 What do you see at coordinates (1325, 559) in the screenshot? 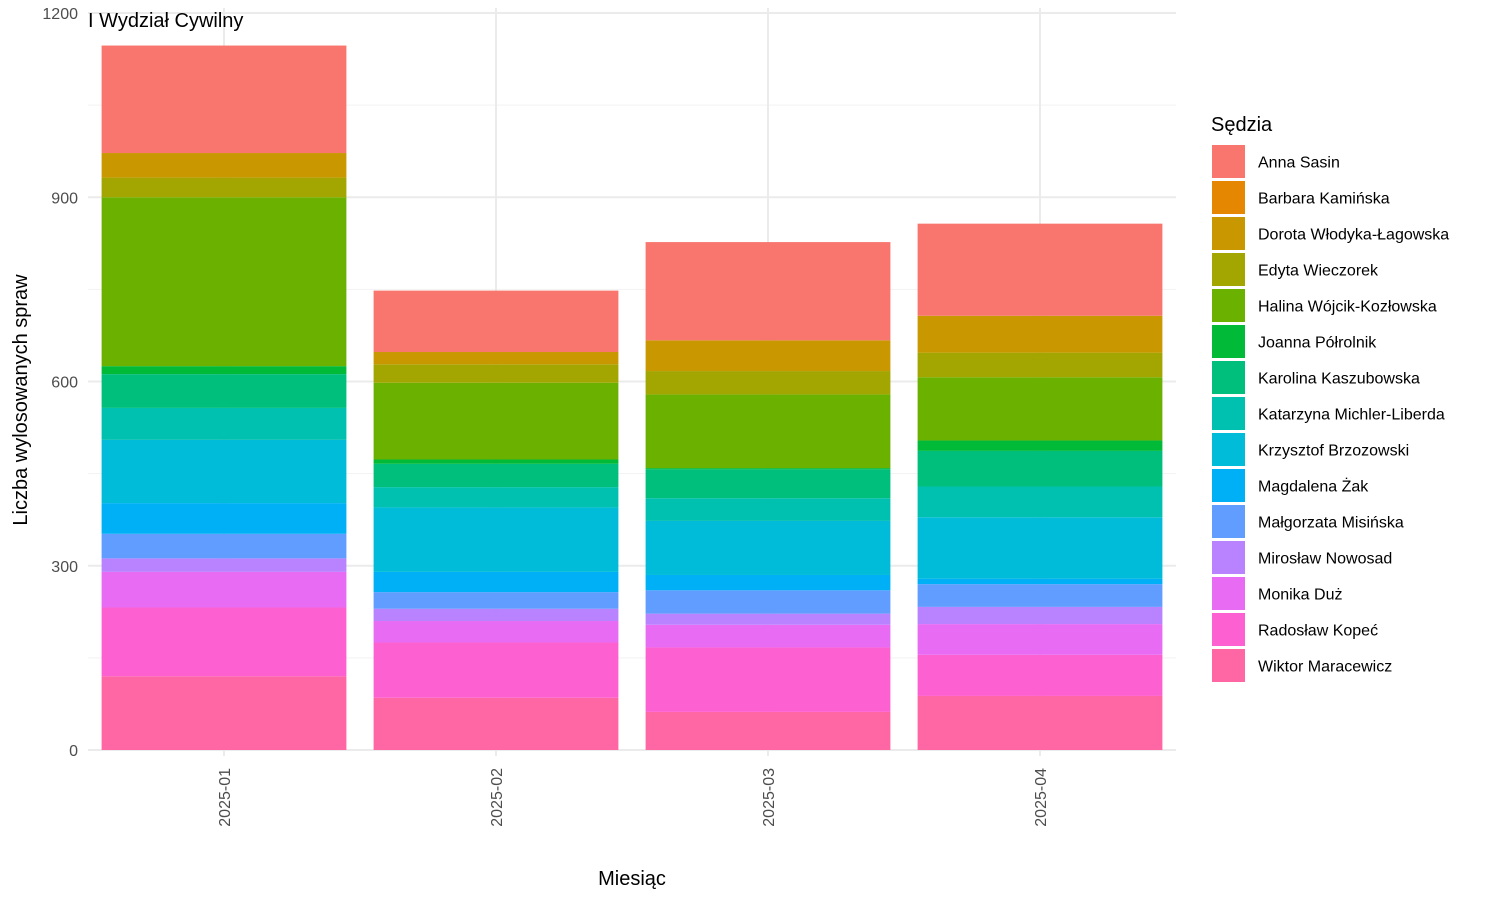
I see `legend-label: Mirosław Nowosad` at bounding box center [1325, 559].